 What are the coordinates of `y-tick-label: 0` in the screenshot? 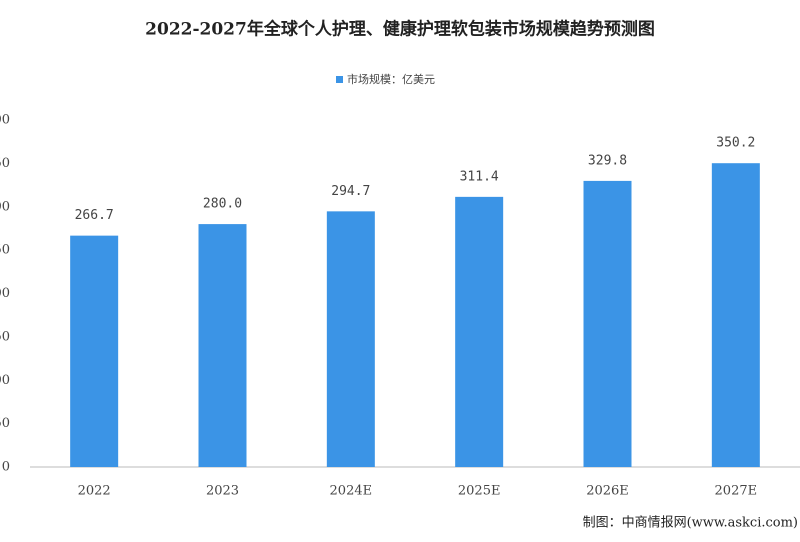 It's located at (6, 467).